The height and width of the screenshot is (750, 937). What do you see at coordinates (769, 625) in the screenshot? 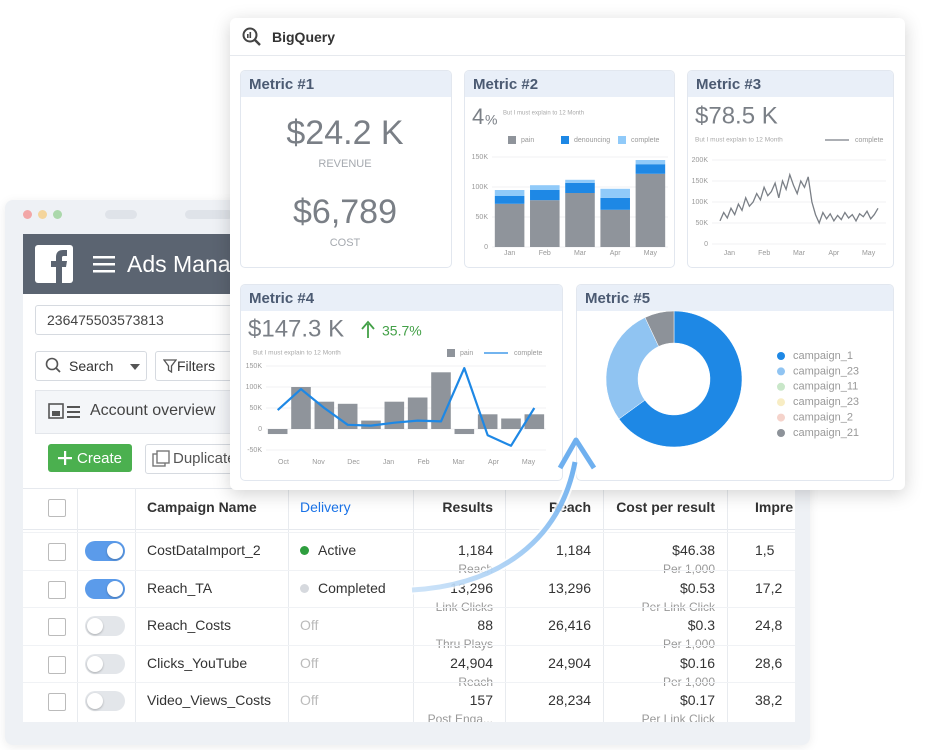
I see `impressions: 24,8` at bounding box center [769, 625].